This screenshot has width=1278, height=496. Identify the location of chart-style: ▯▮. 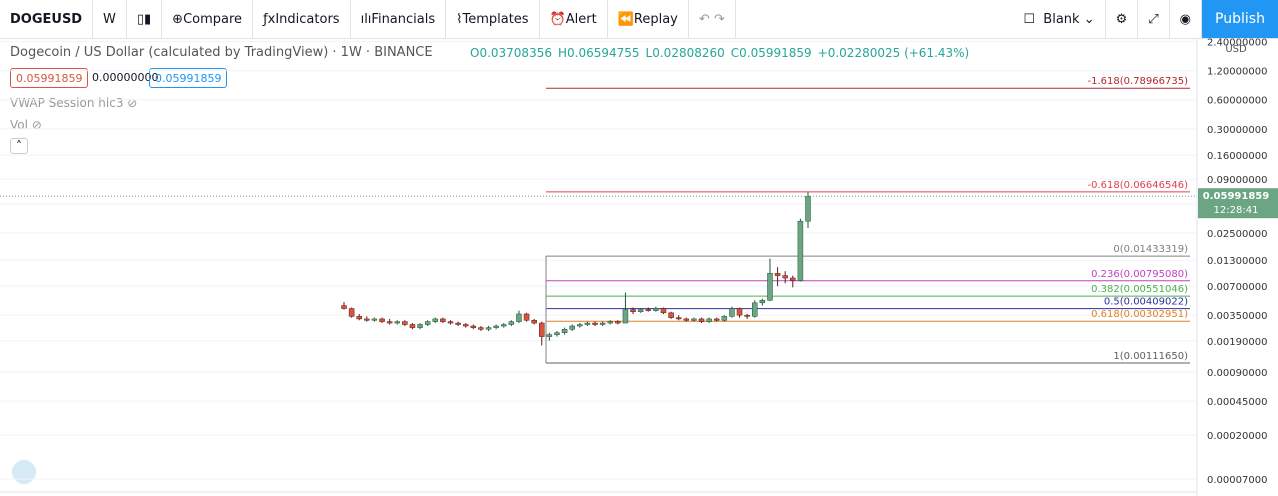
(145, 19).